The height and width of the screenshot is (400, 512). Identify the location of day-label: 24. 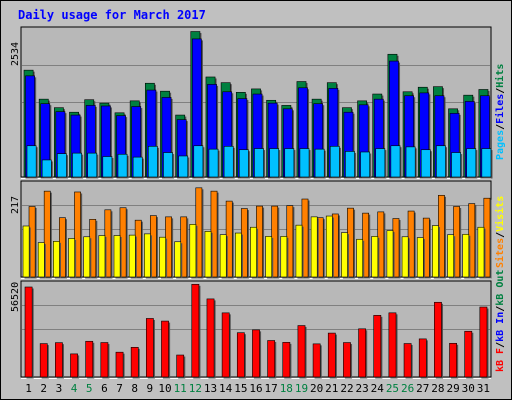
(378, 388).